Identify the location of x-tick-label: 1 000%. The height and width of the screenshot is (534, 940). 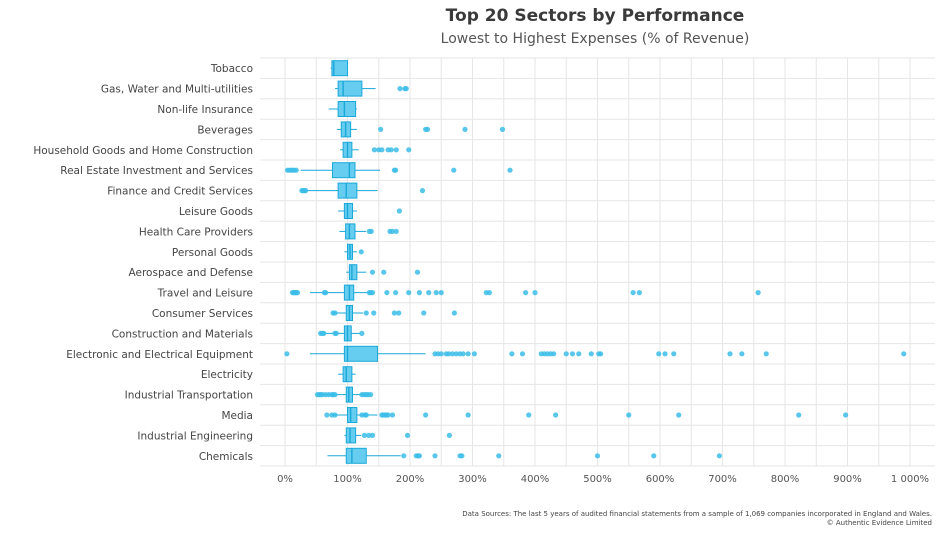
(910, 479).